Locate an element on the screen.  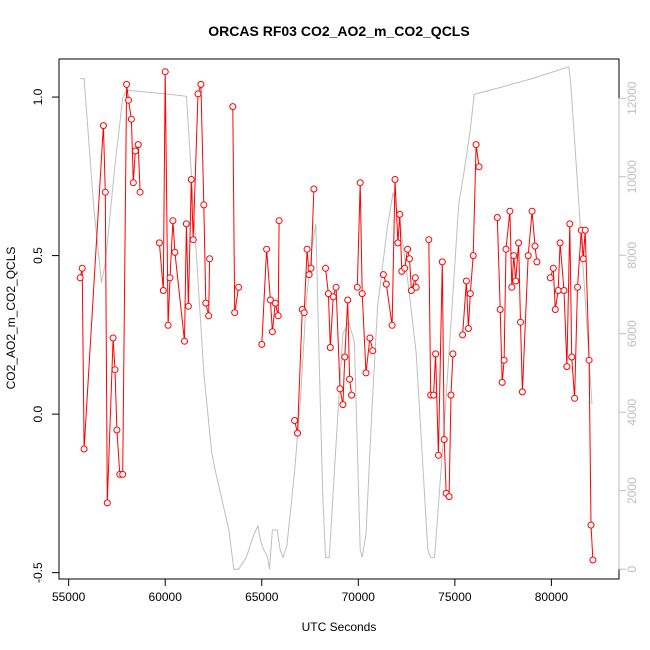
right-y-tick-label: 8000 is located at coordinates (632, 255).